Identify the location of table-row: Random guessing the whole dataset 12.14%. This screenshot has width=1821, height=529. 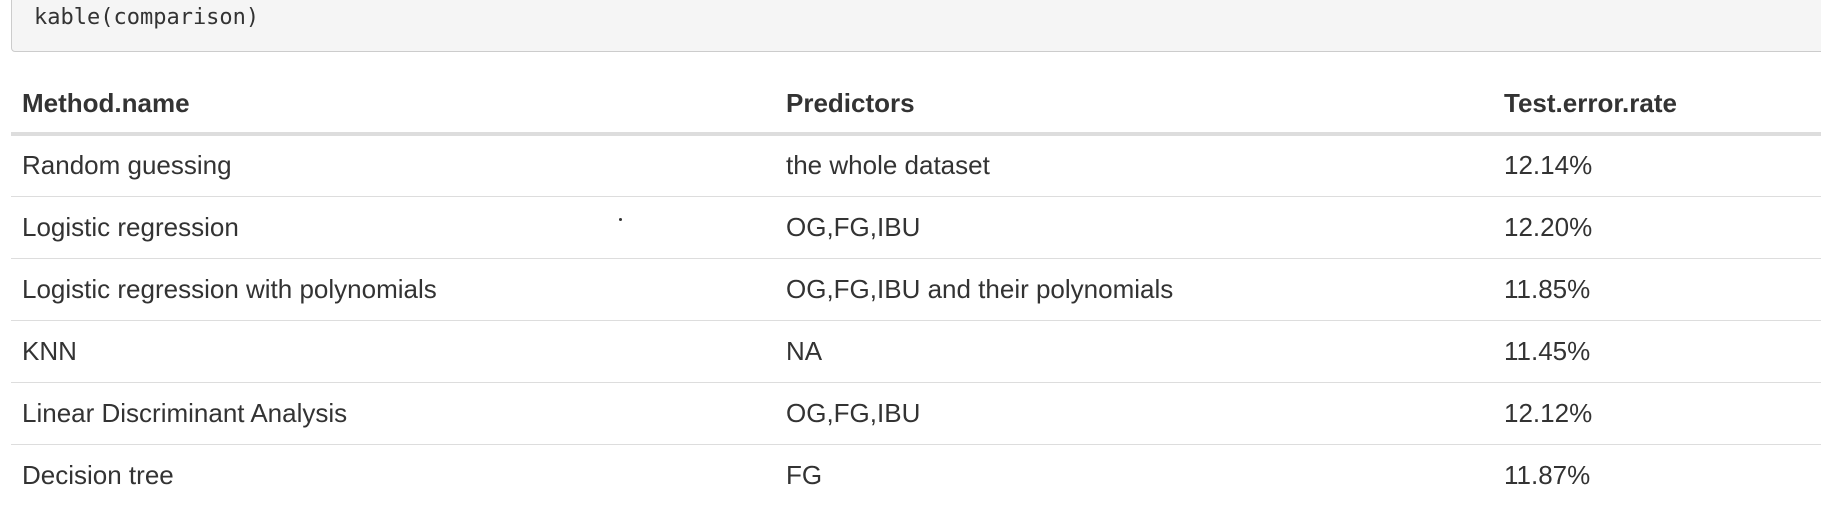
(916, 165).